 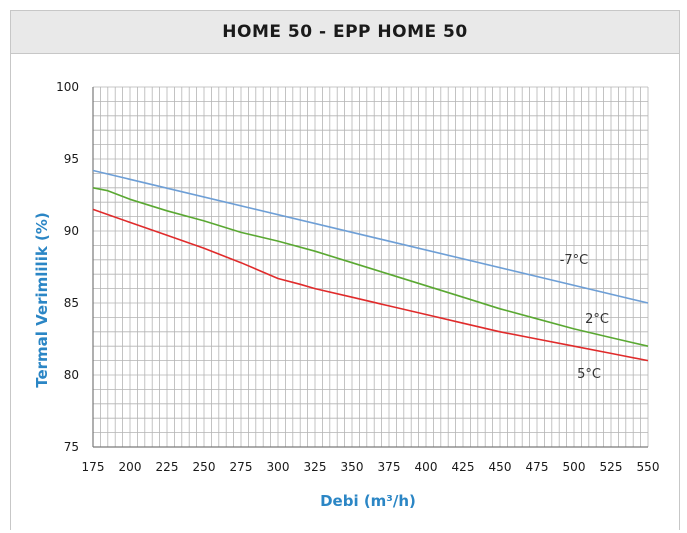 I want to click on x-tick-label: 525, so click(x=611, y=467).